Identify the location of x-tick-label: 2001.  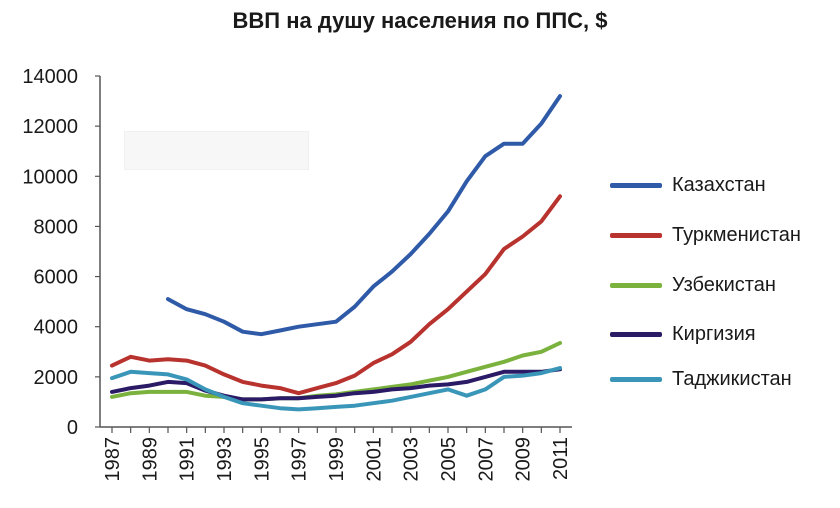
(374, 459).